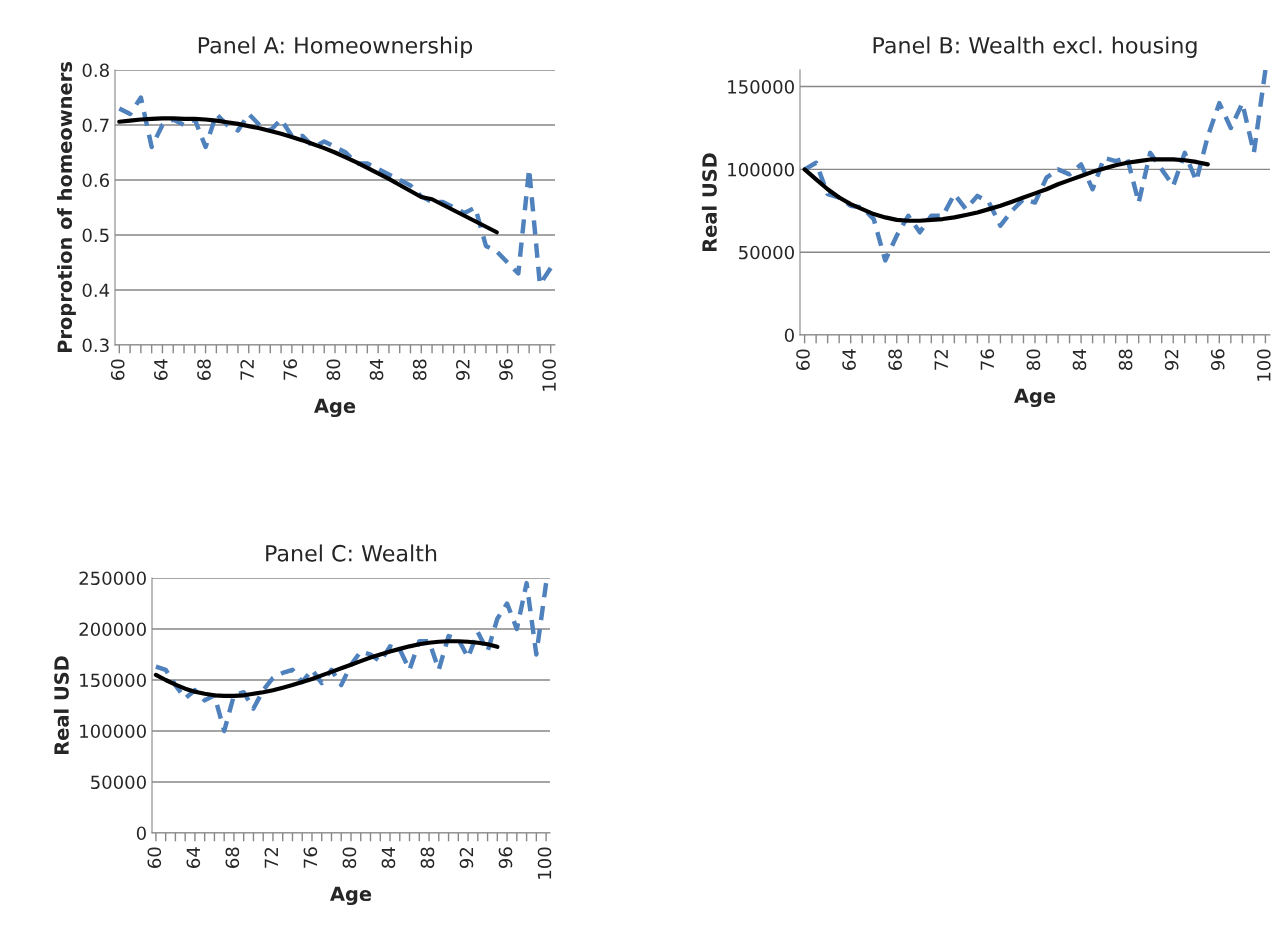 The image size is (1278, 937). What do you see at coordinates (66, 207) in the screenshot?
I see `y-axis-title: Proprotion of homeowners` at bounding box center [66, 207].